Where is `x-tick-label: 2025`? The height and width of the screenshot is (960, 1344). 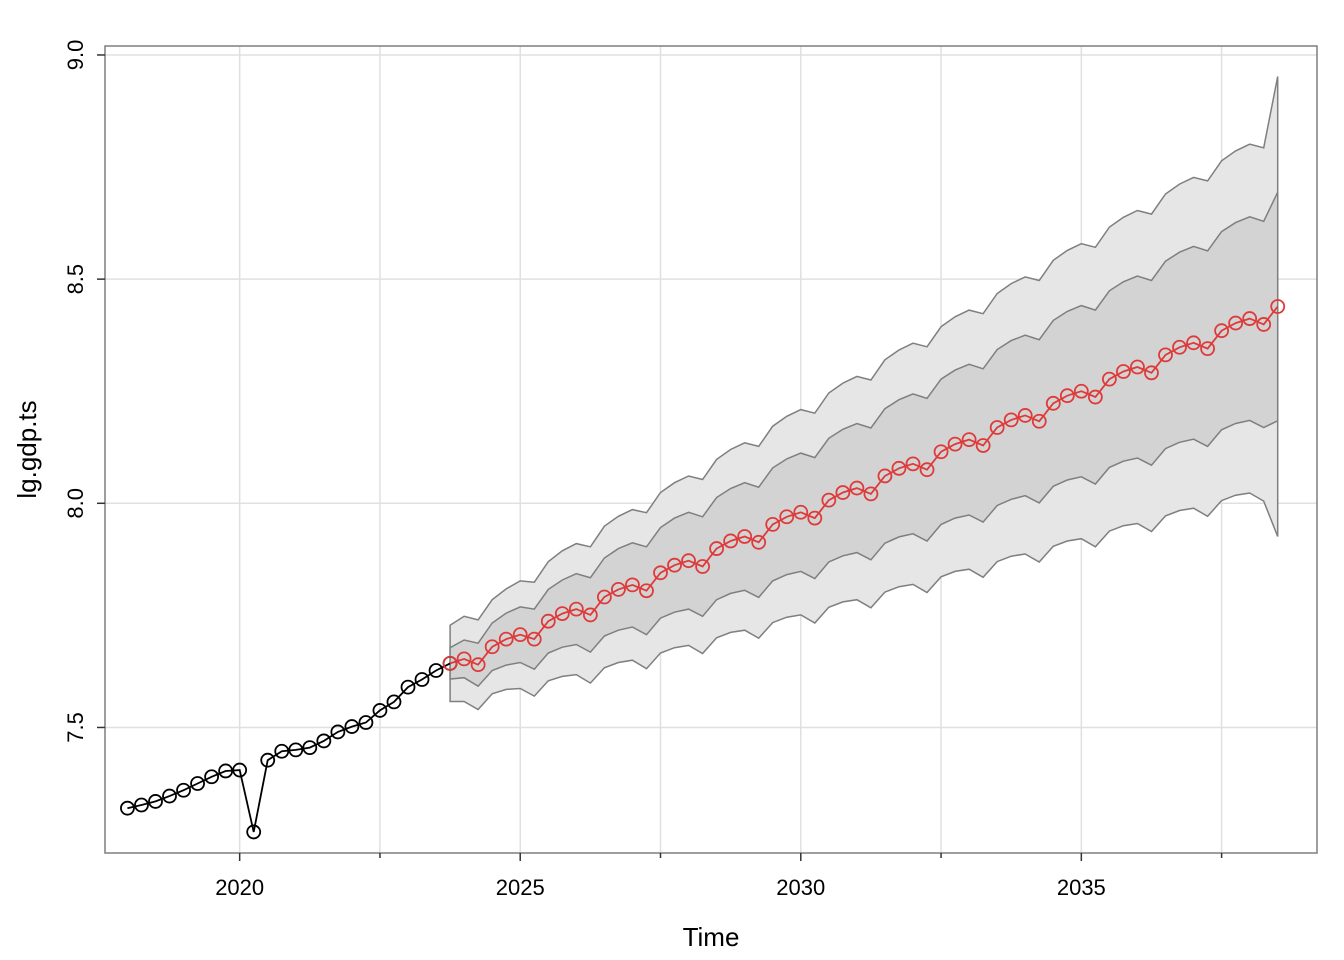 x-tick-label: 2025 is located at coordinates (520, 887).